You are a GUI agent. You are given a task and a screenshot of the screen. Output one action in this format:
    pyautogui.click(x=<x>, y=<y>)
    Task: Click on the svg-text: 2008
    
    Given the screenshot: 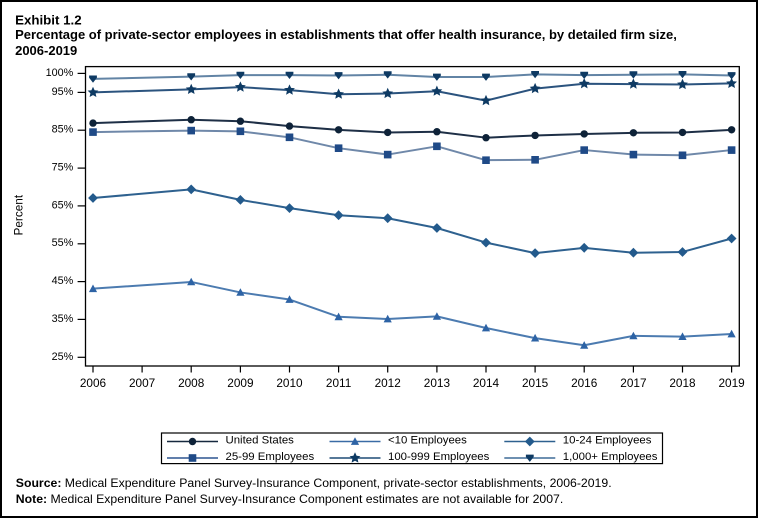 What is the action you would take?
    pyautogui.click(x=191, y=383)
    